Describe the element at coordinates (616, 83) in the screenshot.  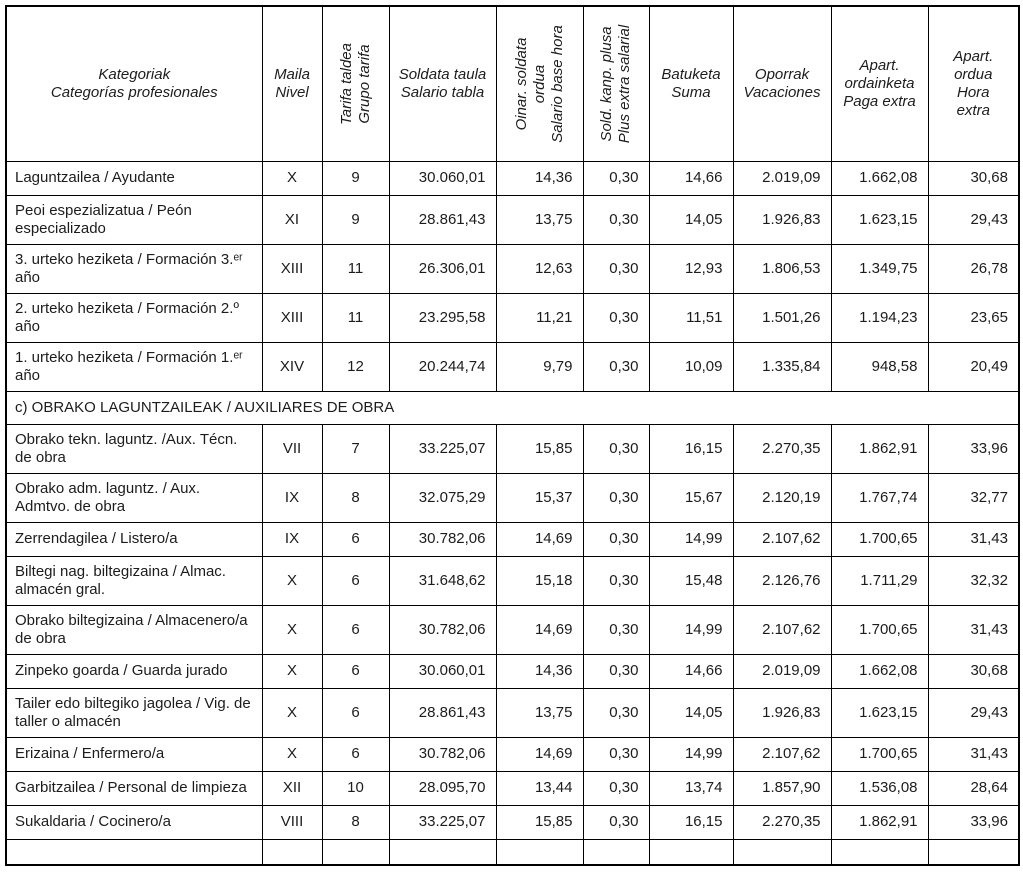
I see `col-header-salary-plus: Sold. kanp. plusa Plus extra salarial` at that location.